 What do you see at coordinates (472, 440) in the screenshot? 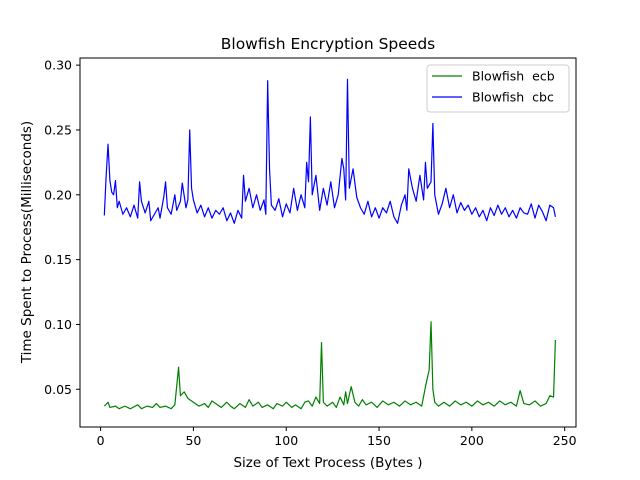
I see `x-tick-label: 200` at bounding box center [472, 440].